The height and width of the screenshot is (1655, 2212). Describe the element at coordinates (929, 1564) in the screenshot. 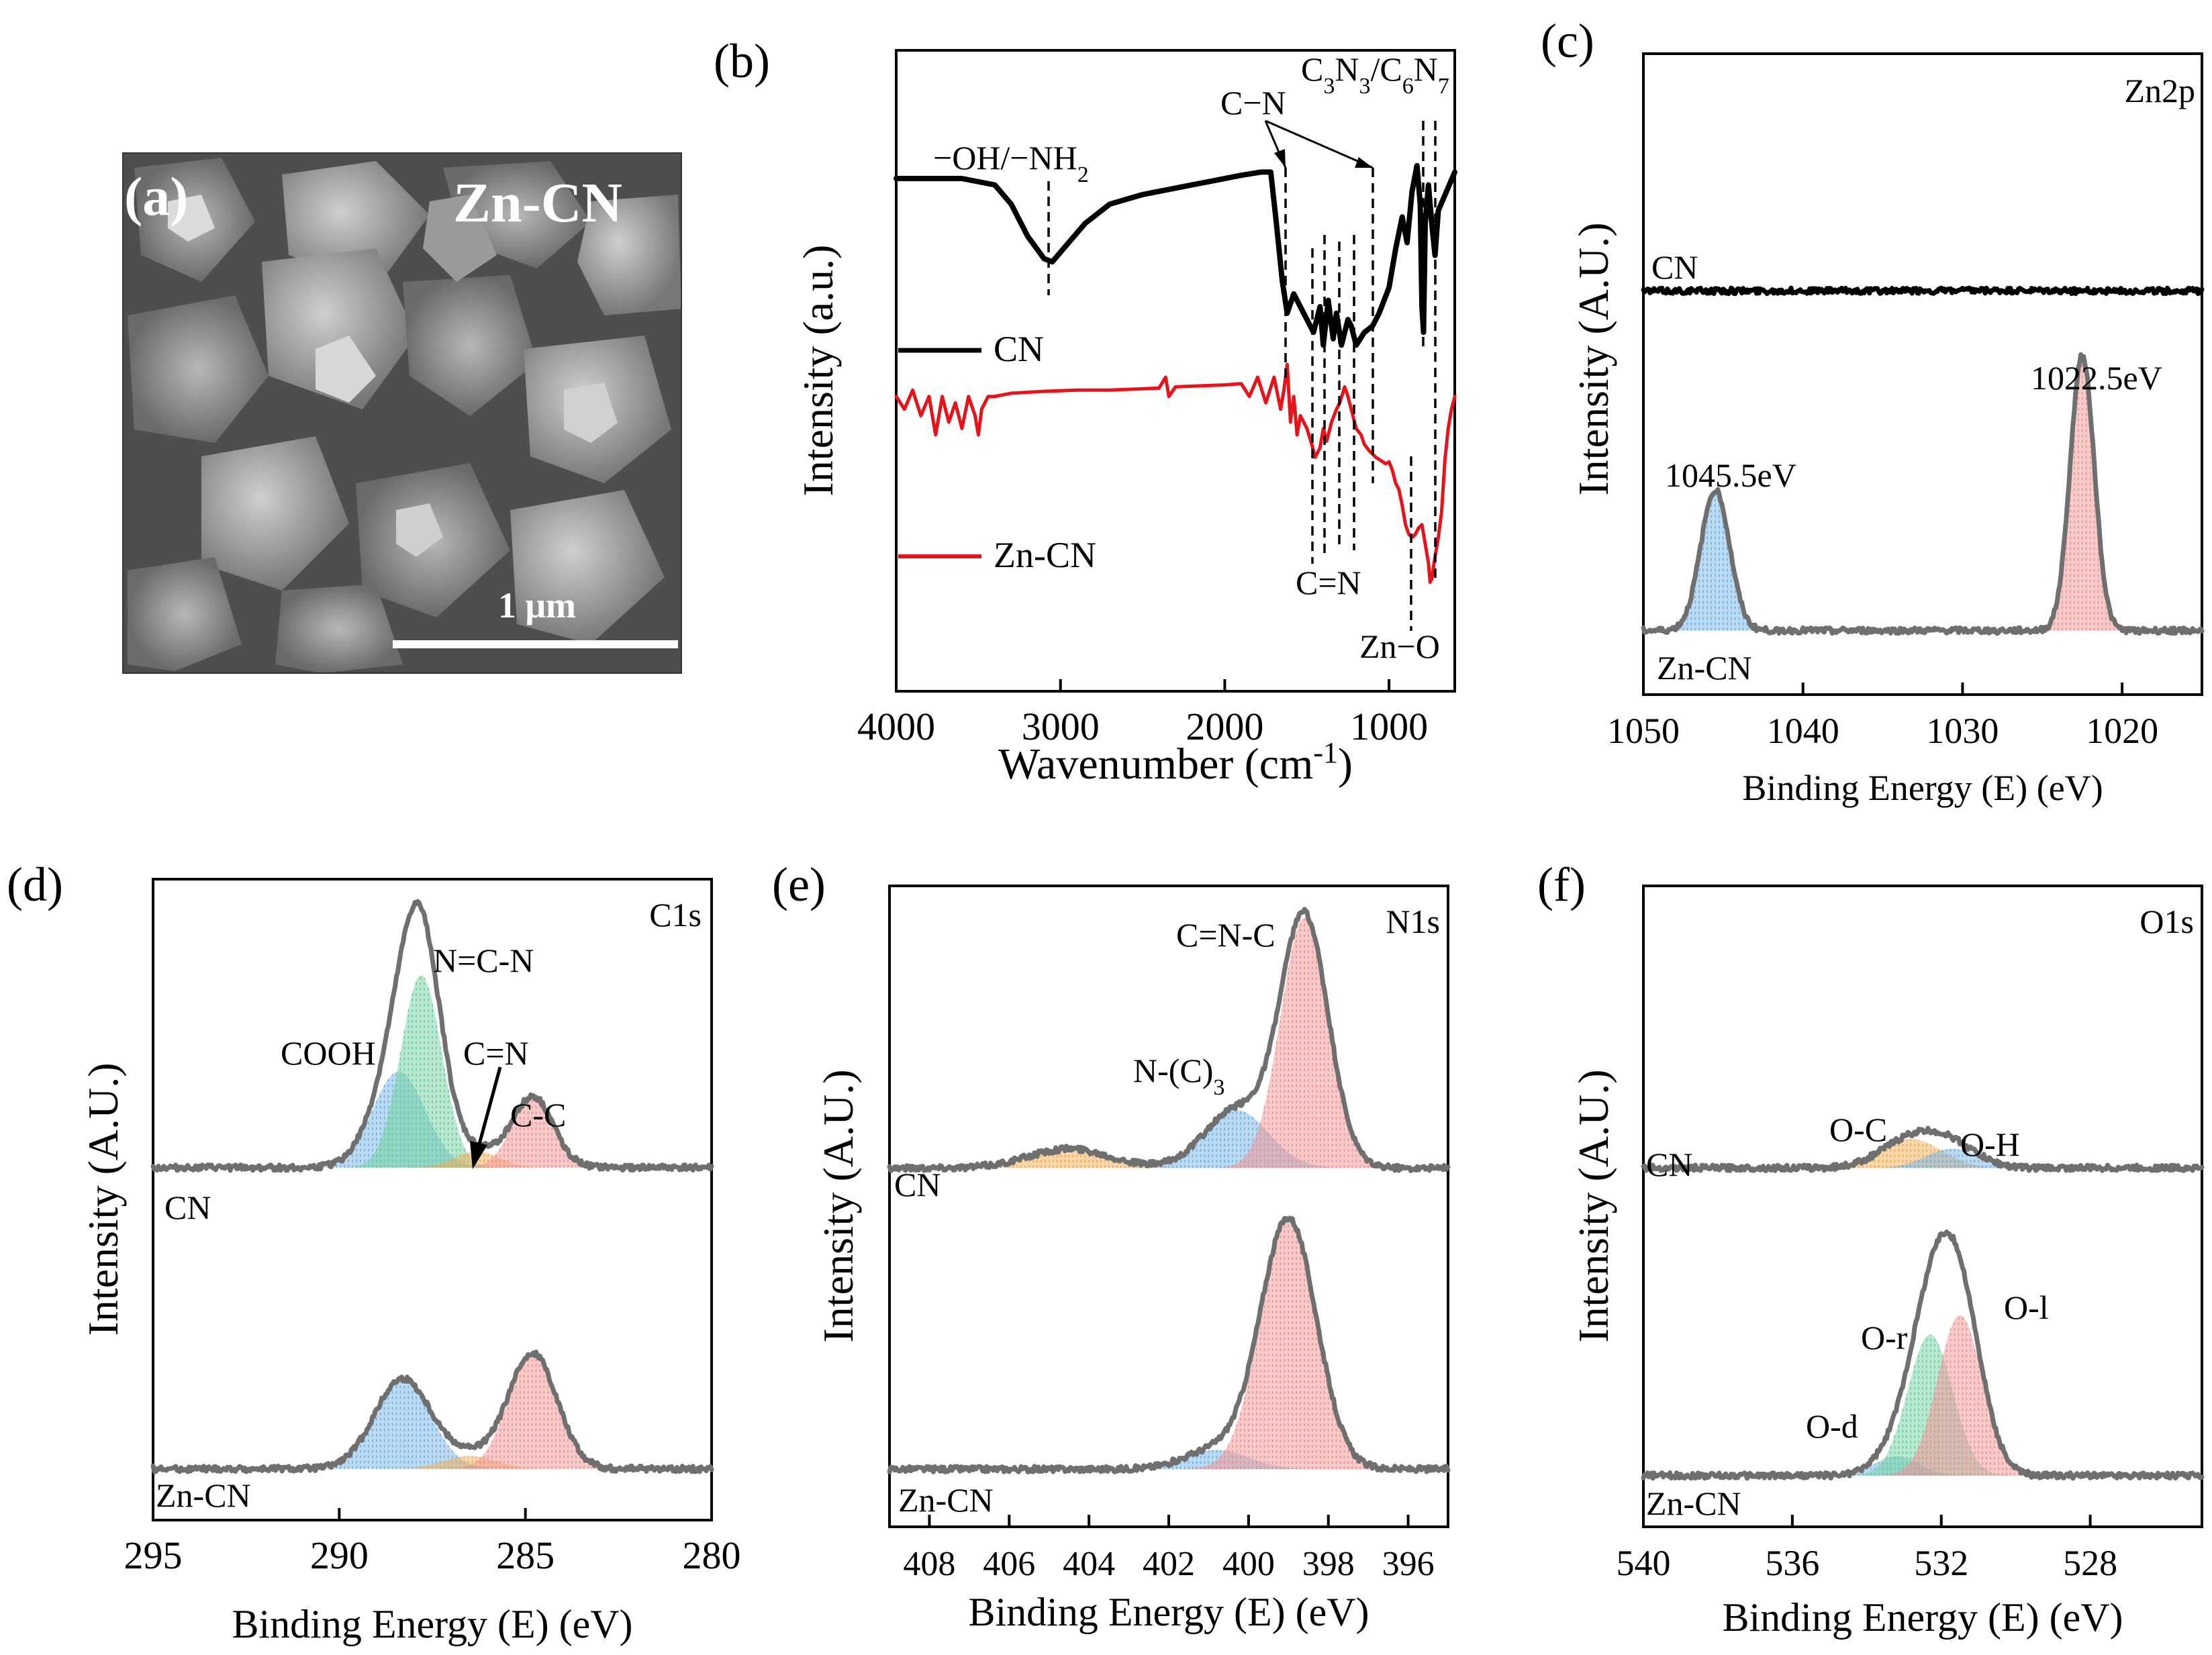

I see `panel-e-xtick-label-408: 408` at that location.